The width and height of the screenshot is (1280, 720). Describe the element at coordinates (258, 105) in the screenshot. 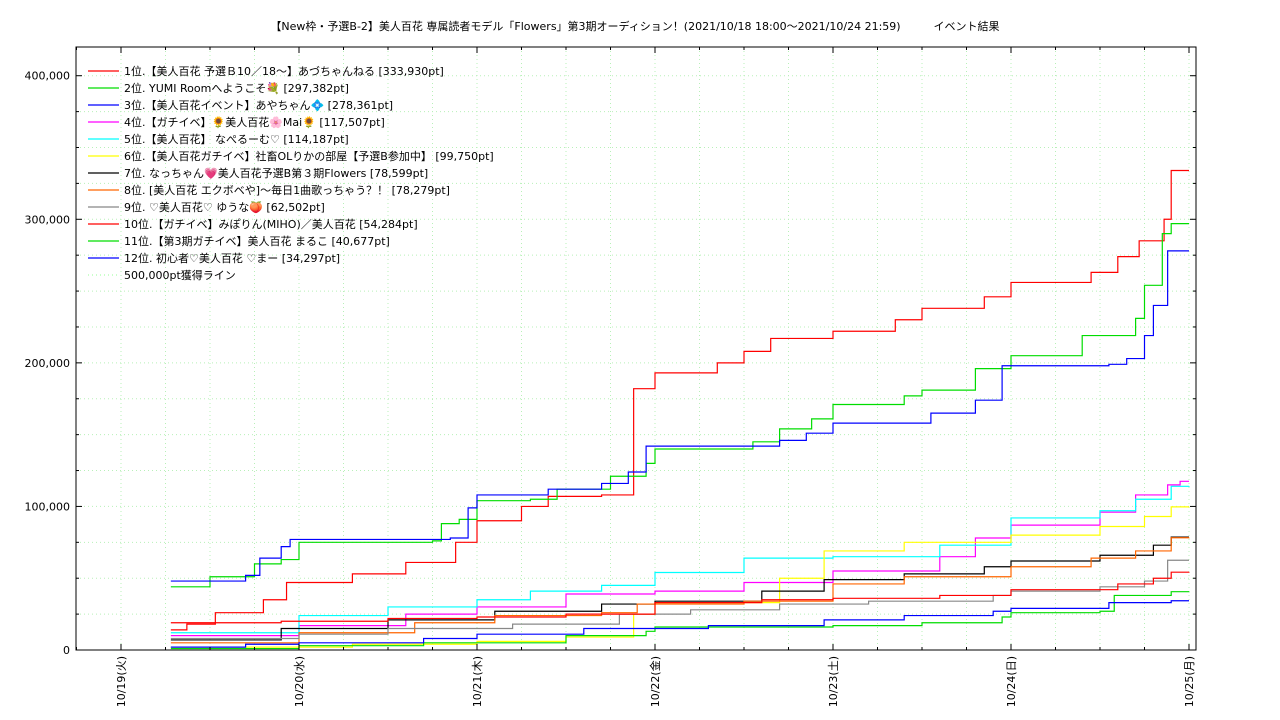

I see `legend-label-3: 3位.【美人百花イベント】あやちゃん💠 [278,361pt]` at that location.